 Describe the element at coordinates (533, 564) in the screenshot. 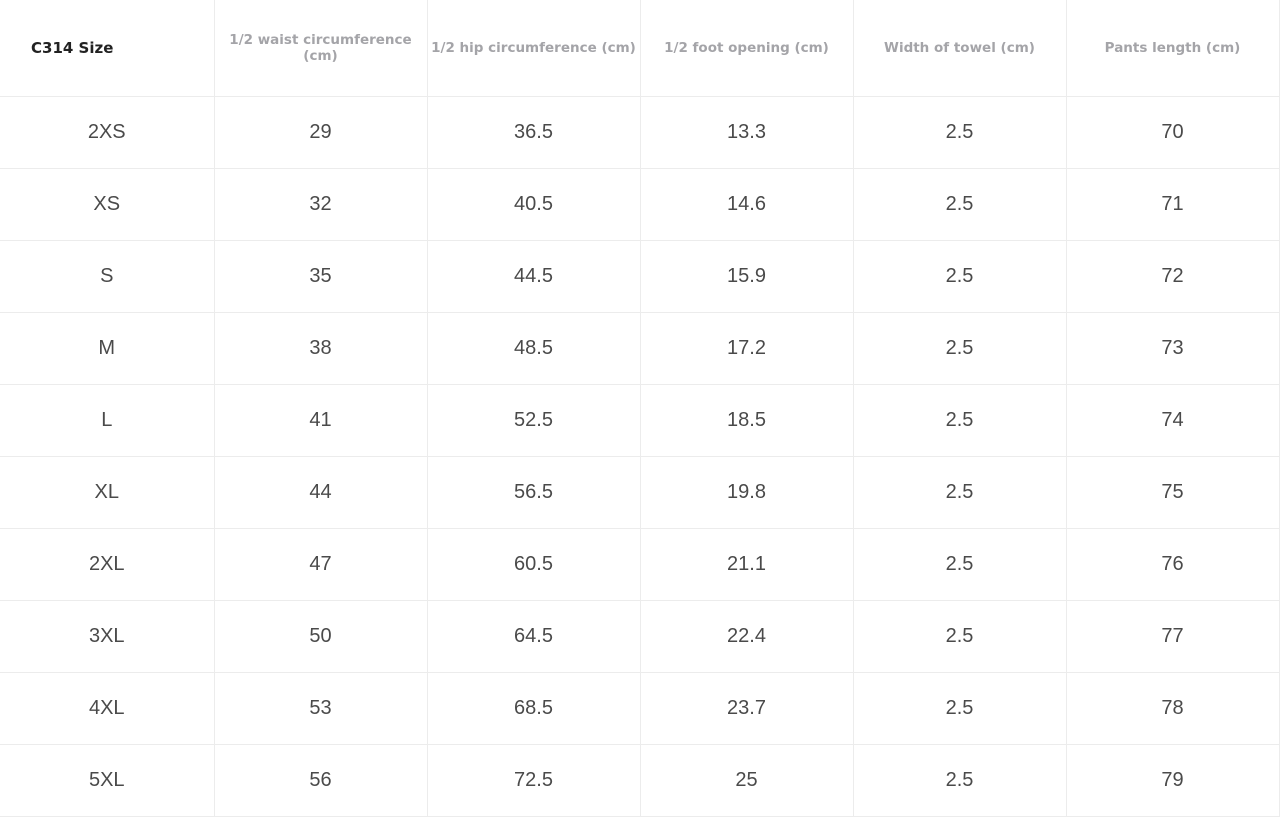

I see `value-cell: 60.5` at that location.